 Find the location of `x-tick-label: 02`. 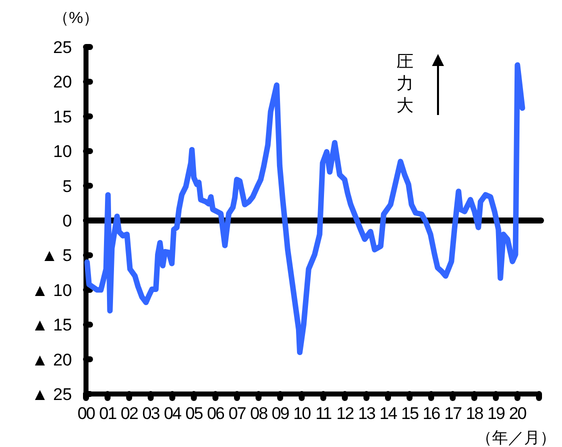

x-tick-label: 02 is located at coordinates (129, 413).